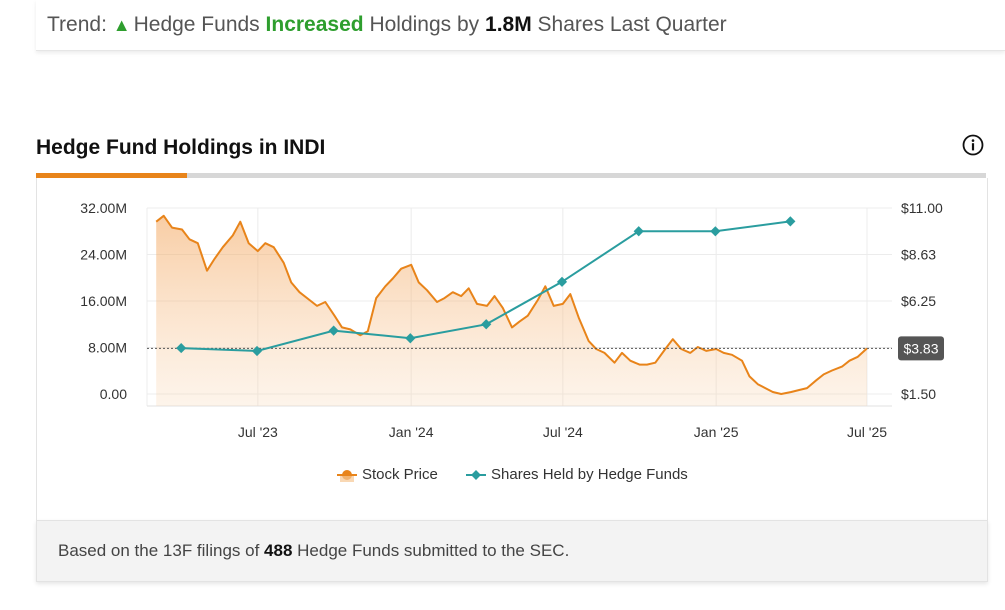 This screenshot has height=610, width=1005. What do you see at coordinates (922, 208) in the screenshot?
I see `right-axis-tick-label: $11.00` at bounding box center [922, 208].